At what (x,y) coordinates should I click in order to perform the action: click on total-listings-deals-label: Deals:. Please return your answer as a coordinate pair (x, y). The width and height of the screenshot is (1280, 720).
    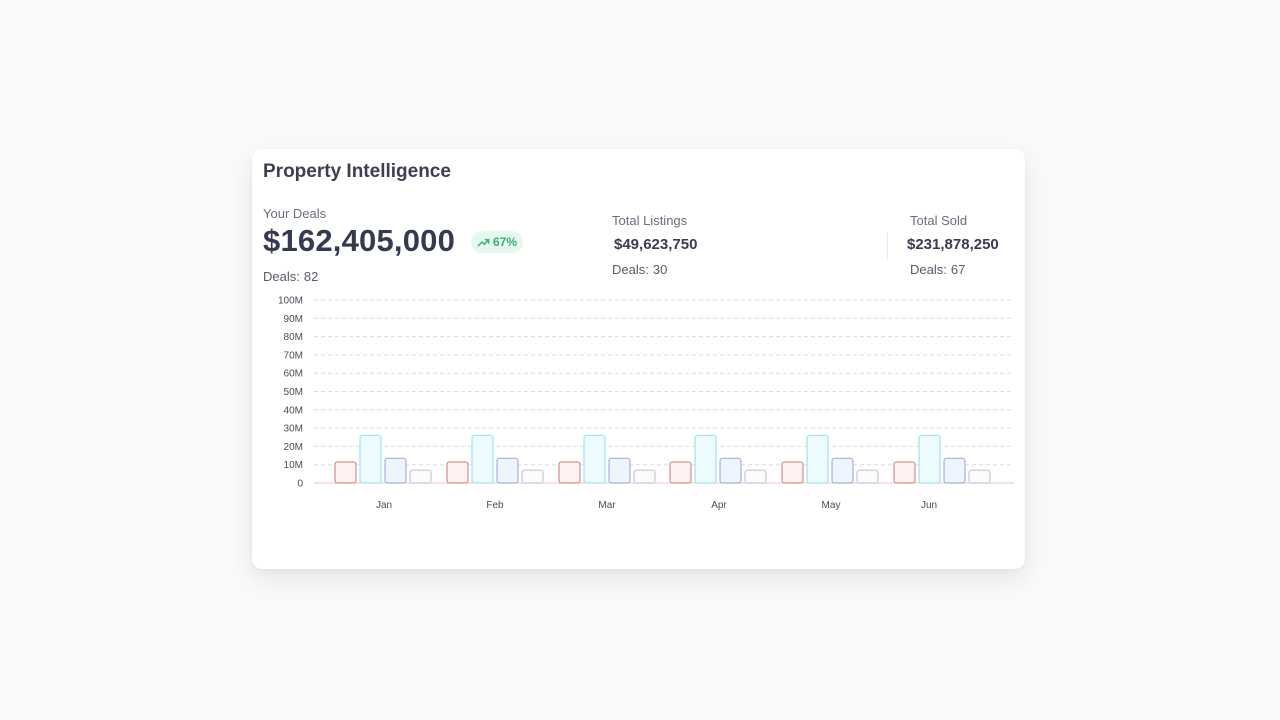
    Looking at the image, I should click on (630, 269).